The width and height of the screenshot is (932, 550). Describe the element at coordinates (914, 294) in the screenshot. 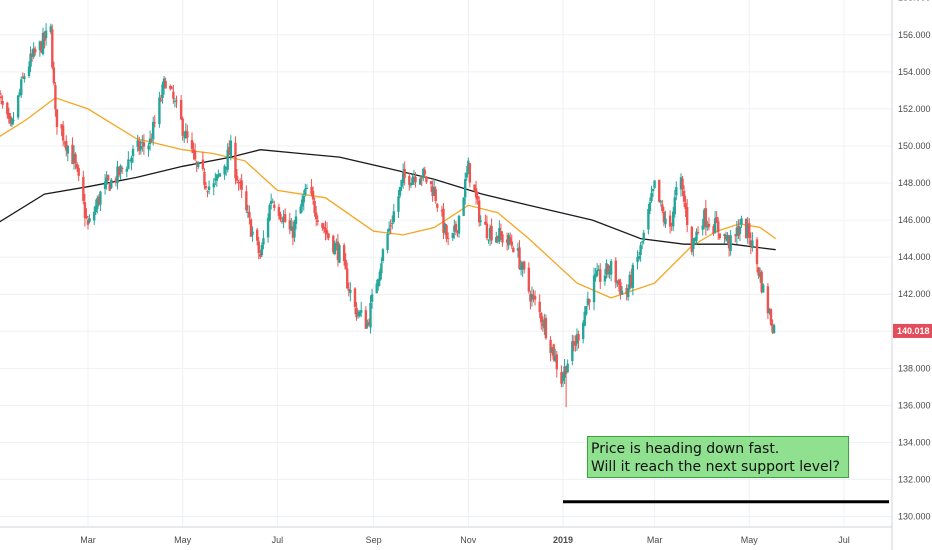

I see `price-tick-label: 142.000` at that location.